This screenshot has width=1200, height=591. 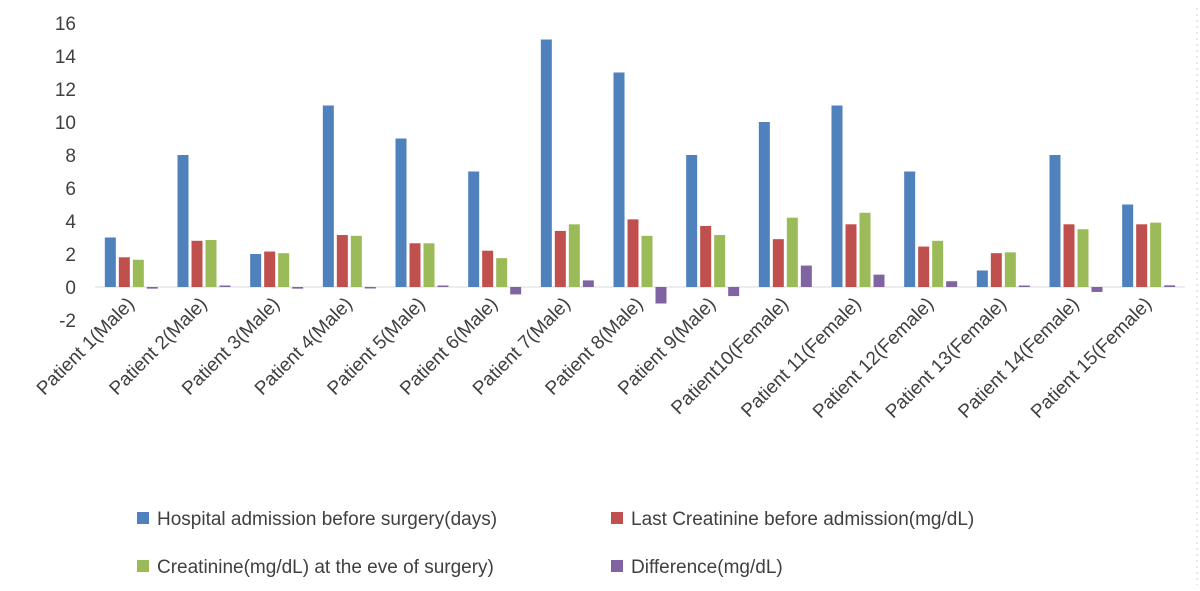 I want to click on legend-label: Hospital admission before surgery(days), so click(x=327, y=519).